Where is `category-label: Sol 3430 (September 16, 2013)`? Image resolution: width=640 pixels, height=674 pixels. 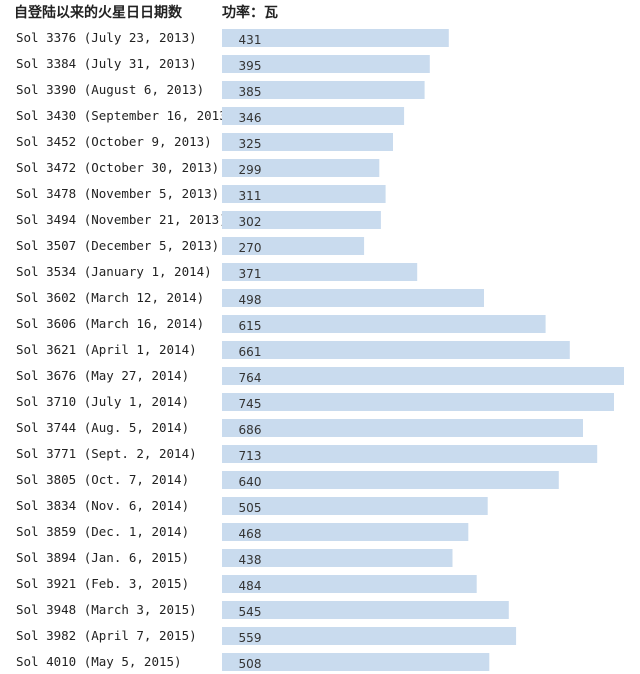 category-label: Sol 3430 (September 16, 2013) is located at coordinates (125, 115).